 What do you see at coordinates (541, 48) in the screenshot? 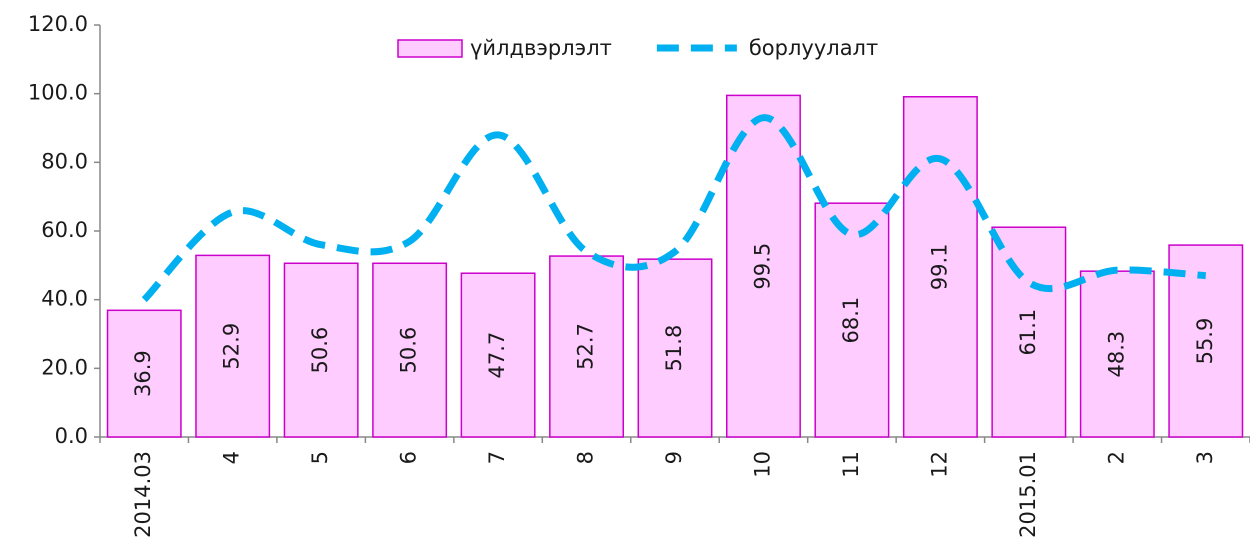
I see `legend-label: үйлдвэрлэлт` at bounding box center [541, 48].